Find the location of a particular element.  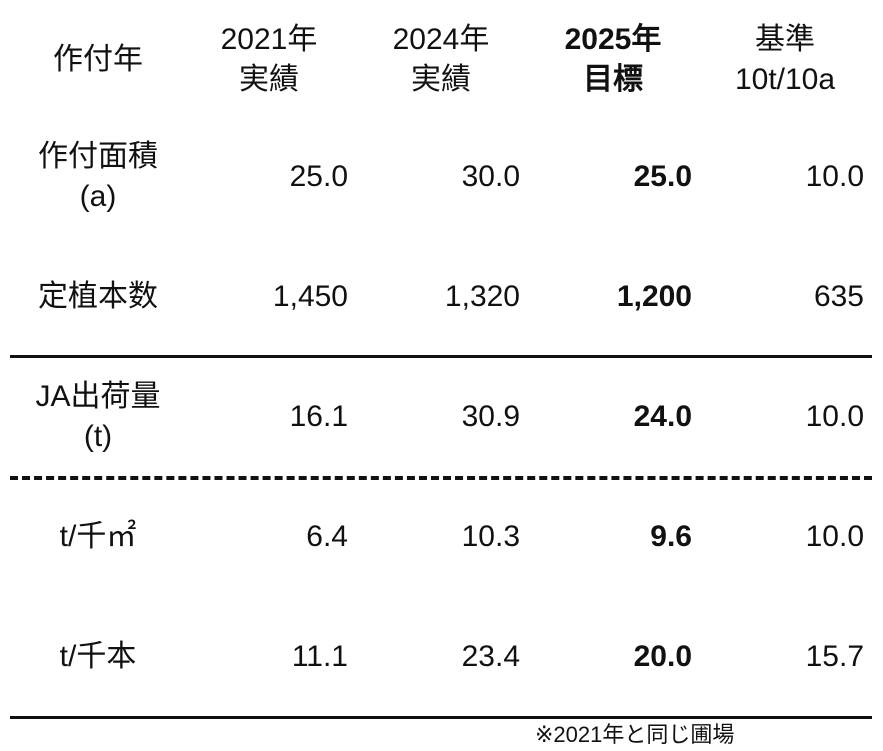

header-cell-line: 2025年 is located at coordinates (613, 39).